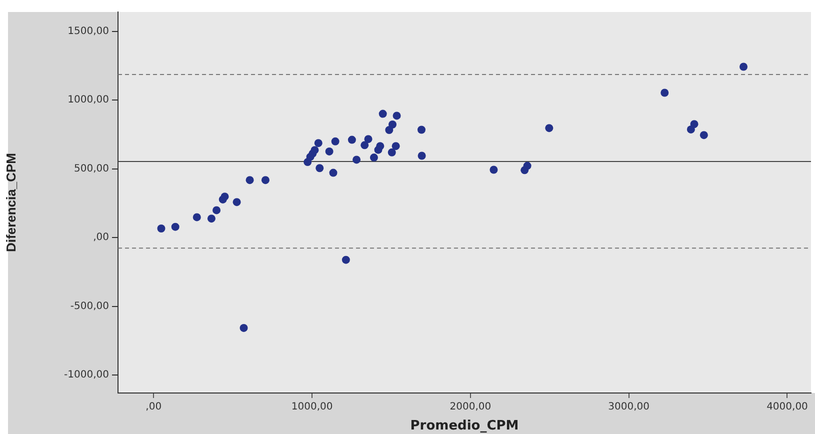 The width and height of the screenshot is (815, 434). Describe the element at coordinates (471, 407) in the screenshot. I see `x-tick-label: 2000,00` at that location.